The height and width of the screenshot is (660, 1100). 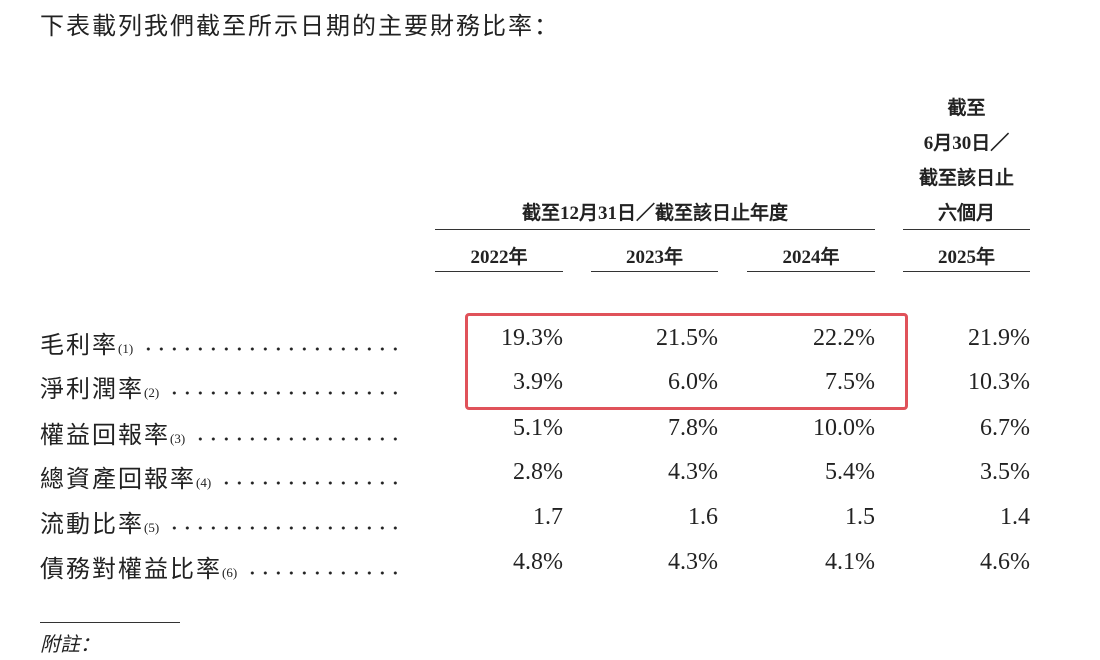 I want to click on row-label: 毛利率 (1), so click(x=221, y=342).